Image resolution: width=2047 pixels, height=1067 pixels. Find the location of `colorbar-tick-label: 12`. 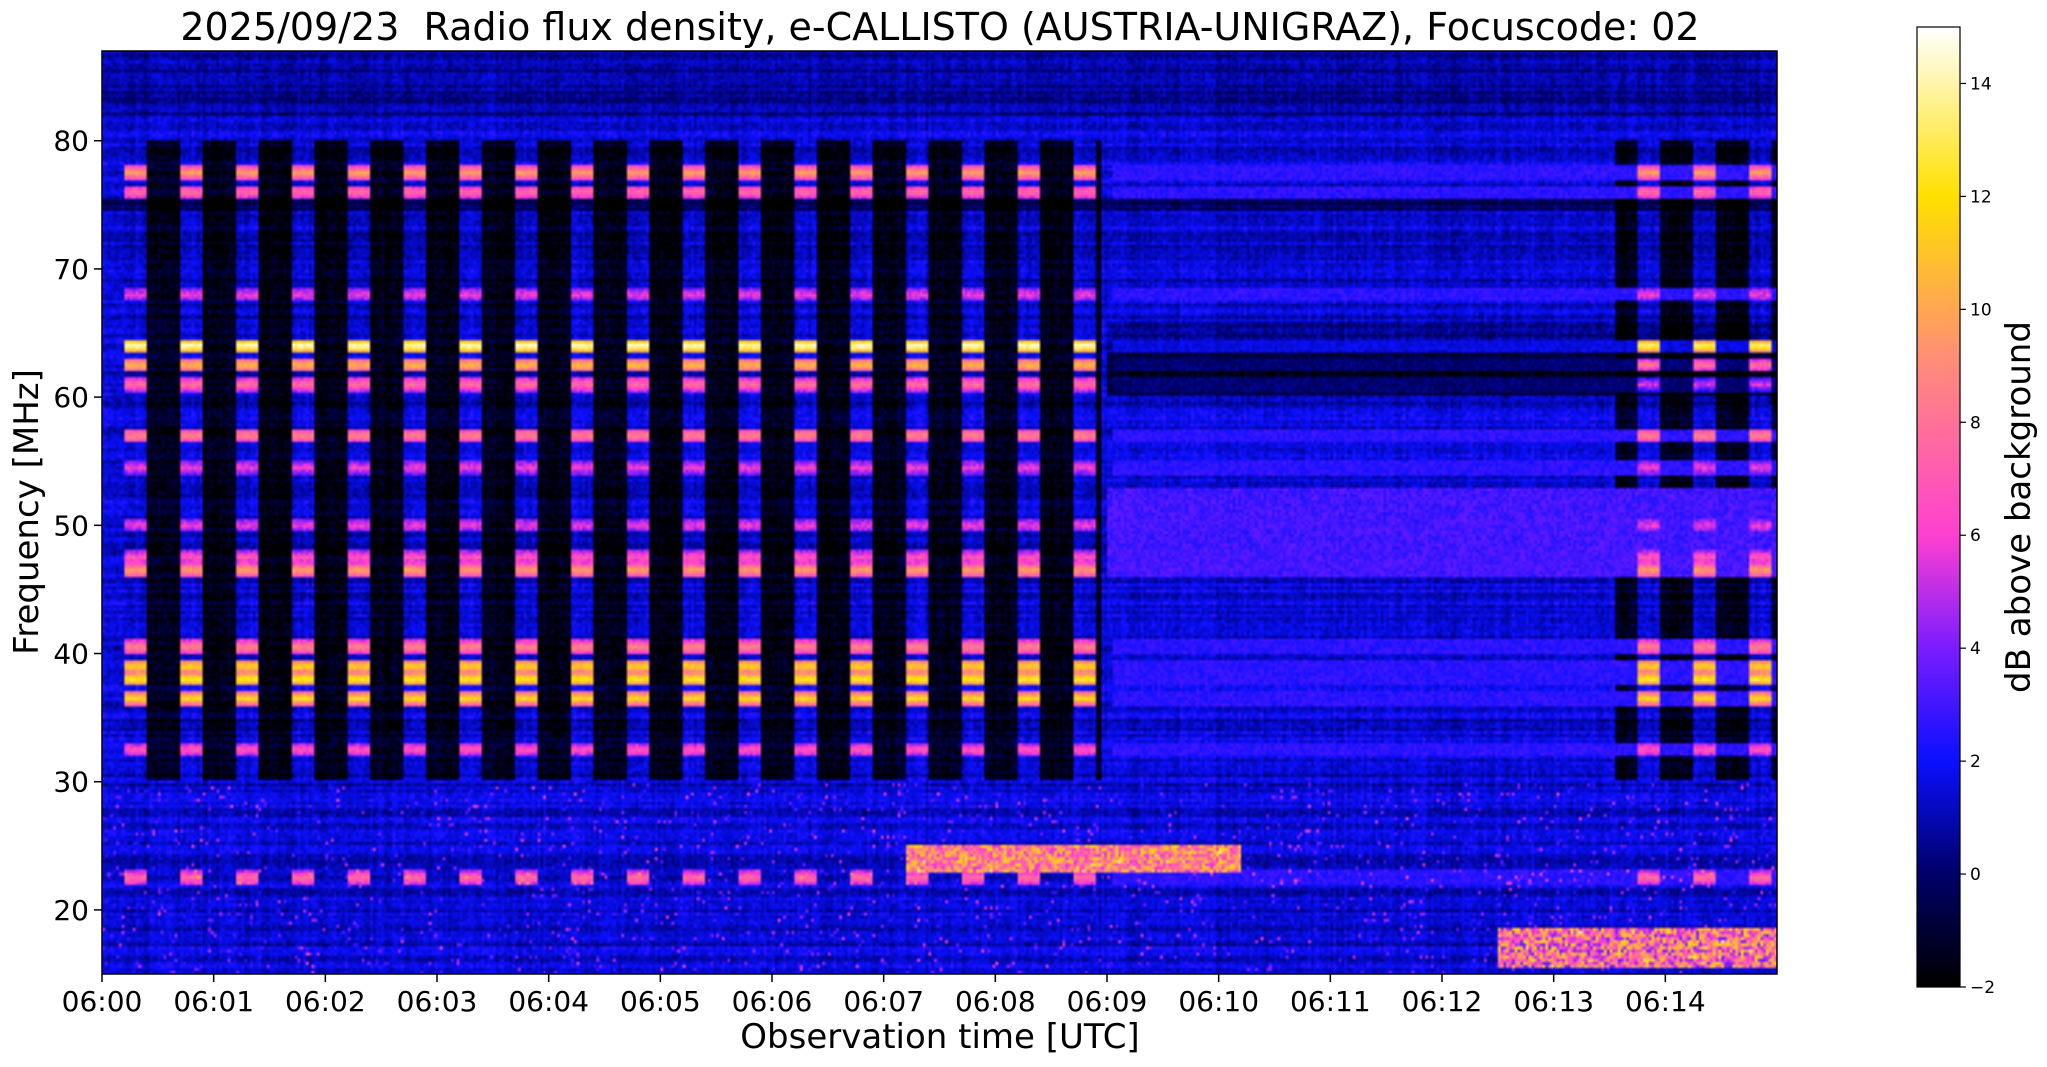

colorbar-tick-label: 12 is located at coordinates (1981, 197).